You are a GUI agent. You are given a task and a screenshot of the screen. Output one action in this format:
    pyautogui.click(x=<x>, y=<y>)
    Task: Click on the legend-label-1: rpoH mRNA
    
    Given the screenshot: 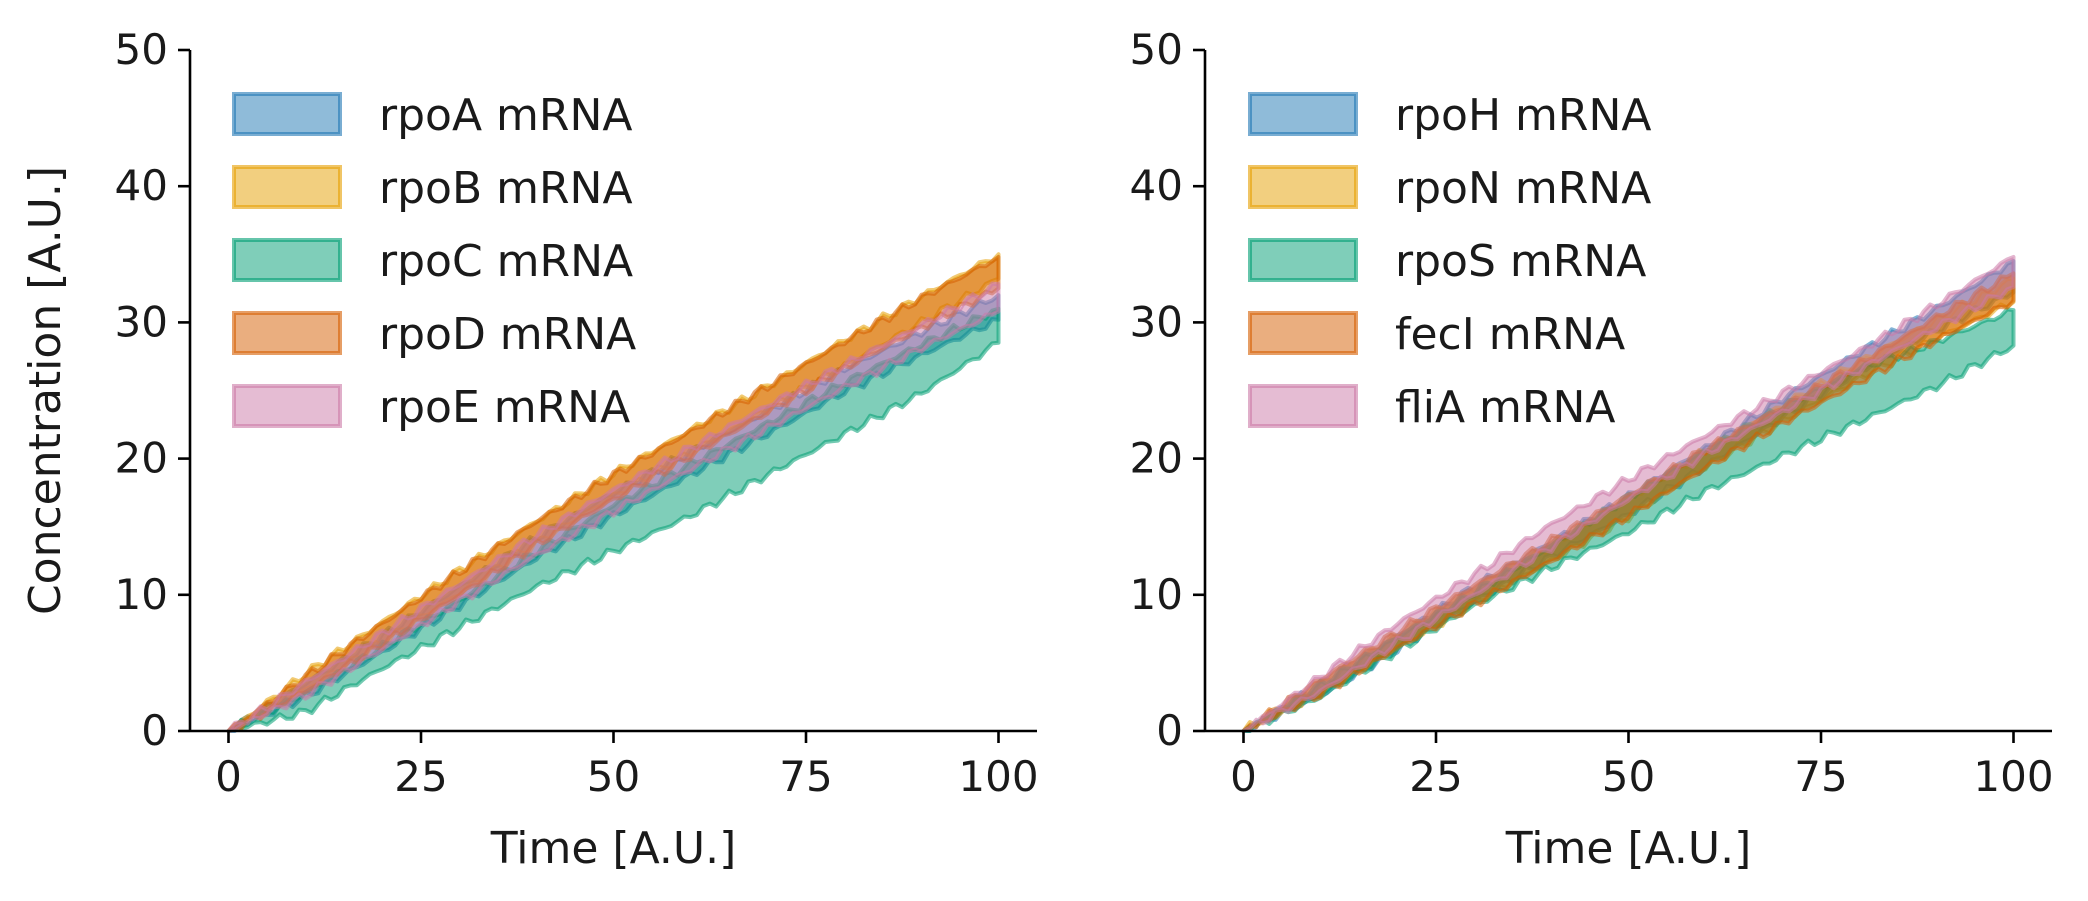 What is the action you would take?
    pyautogui.click(x=1523, y=115)
    